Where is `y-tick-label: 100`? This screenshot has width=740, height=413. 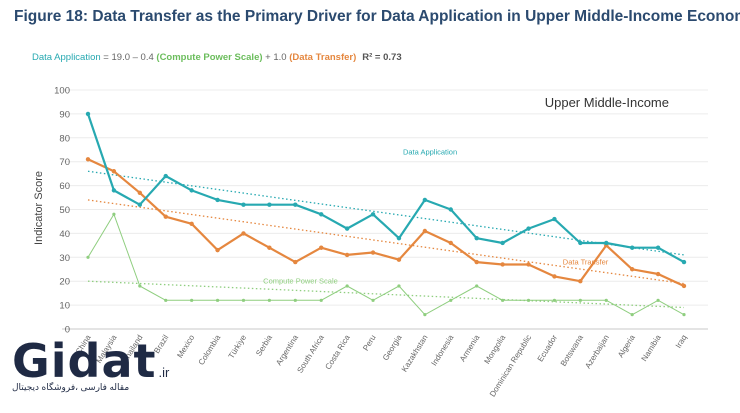 y-tick-label: 100 is located at coordinates (62, 91).